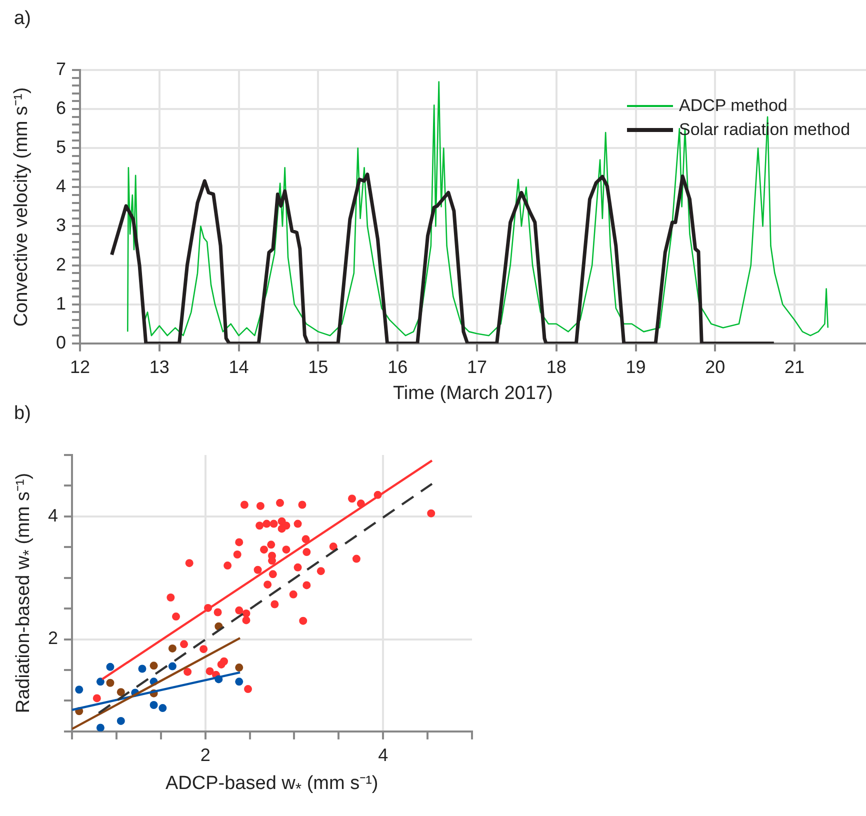 Image resolution: width=866 pixels, height=816 pixels. Describe the element at coordinates (61, 342) in the screenshot. I see `y-tick-label: 0` at that location.